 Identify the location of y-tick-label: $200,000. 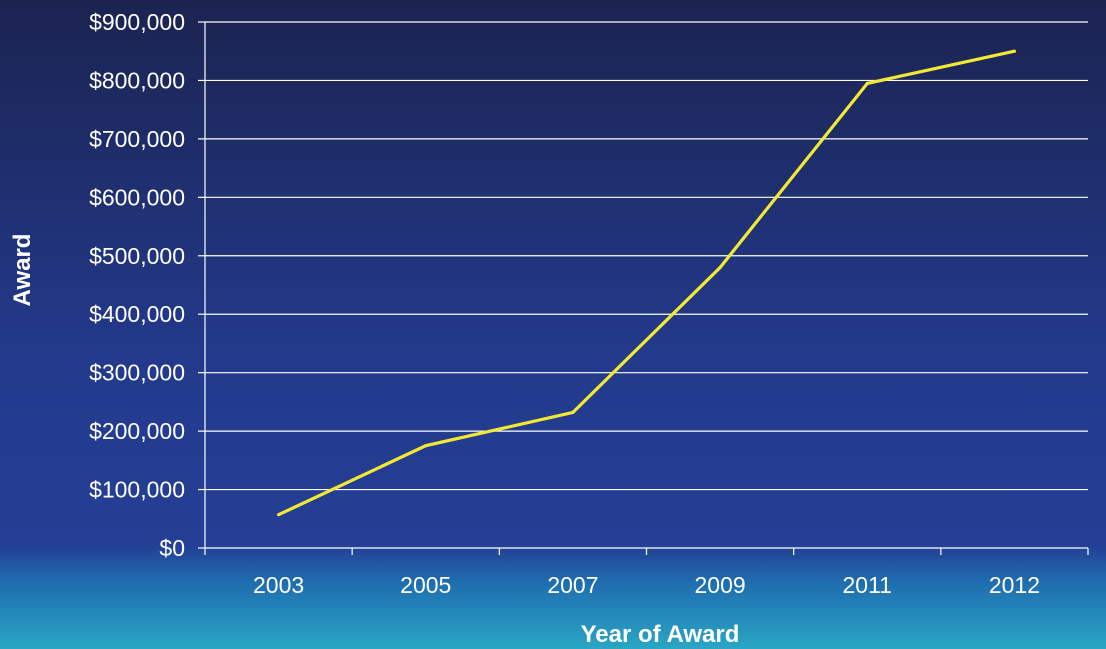
(137, 431).